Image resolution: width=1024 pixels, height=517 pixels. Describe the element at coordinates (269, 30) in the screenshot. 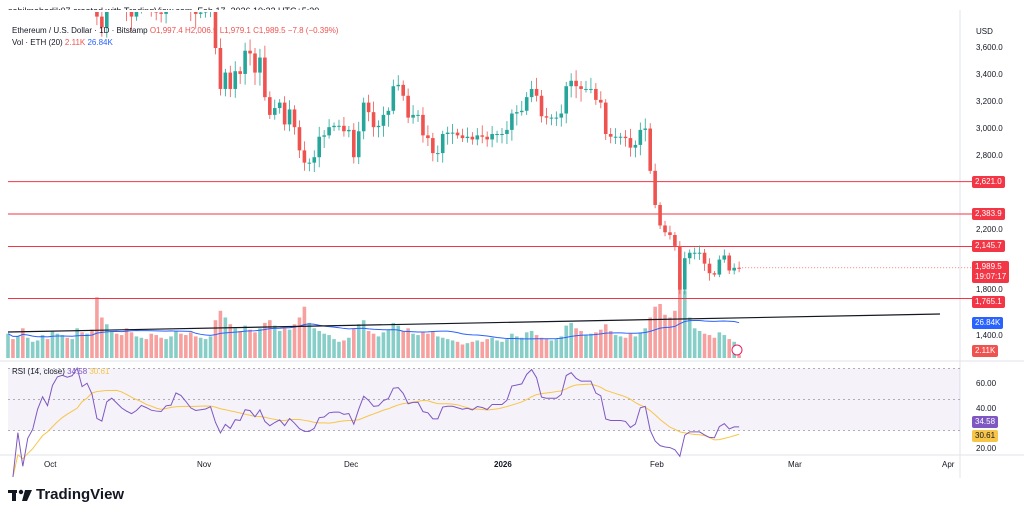

I see `ohlc-close: C1,989.5` at that location.